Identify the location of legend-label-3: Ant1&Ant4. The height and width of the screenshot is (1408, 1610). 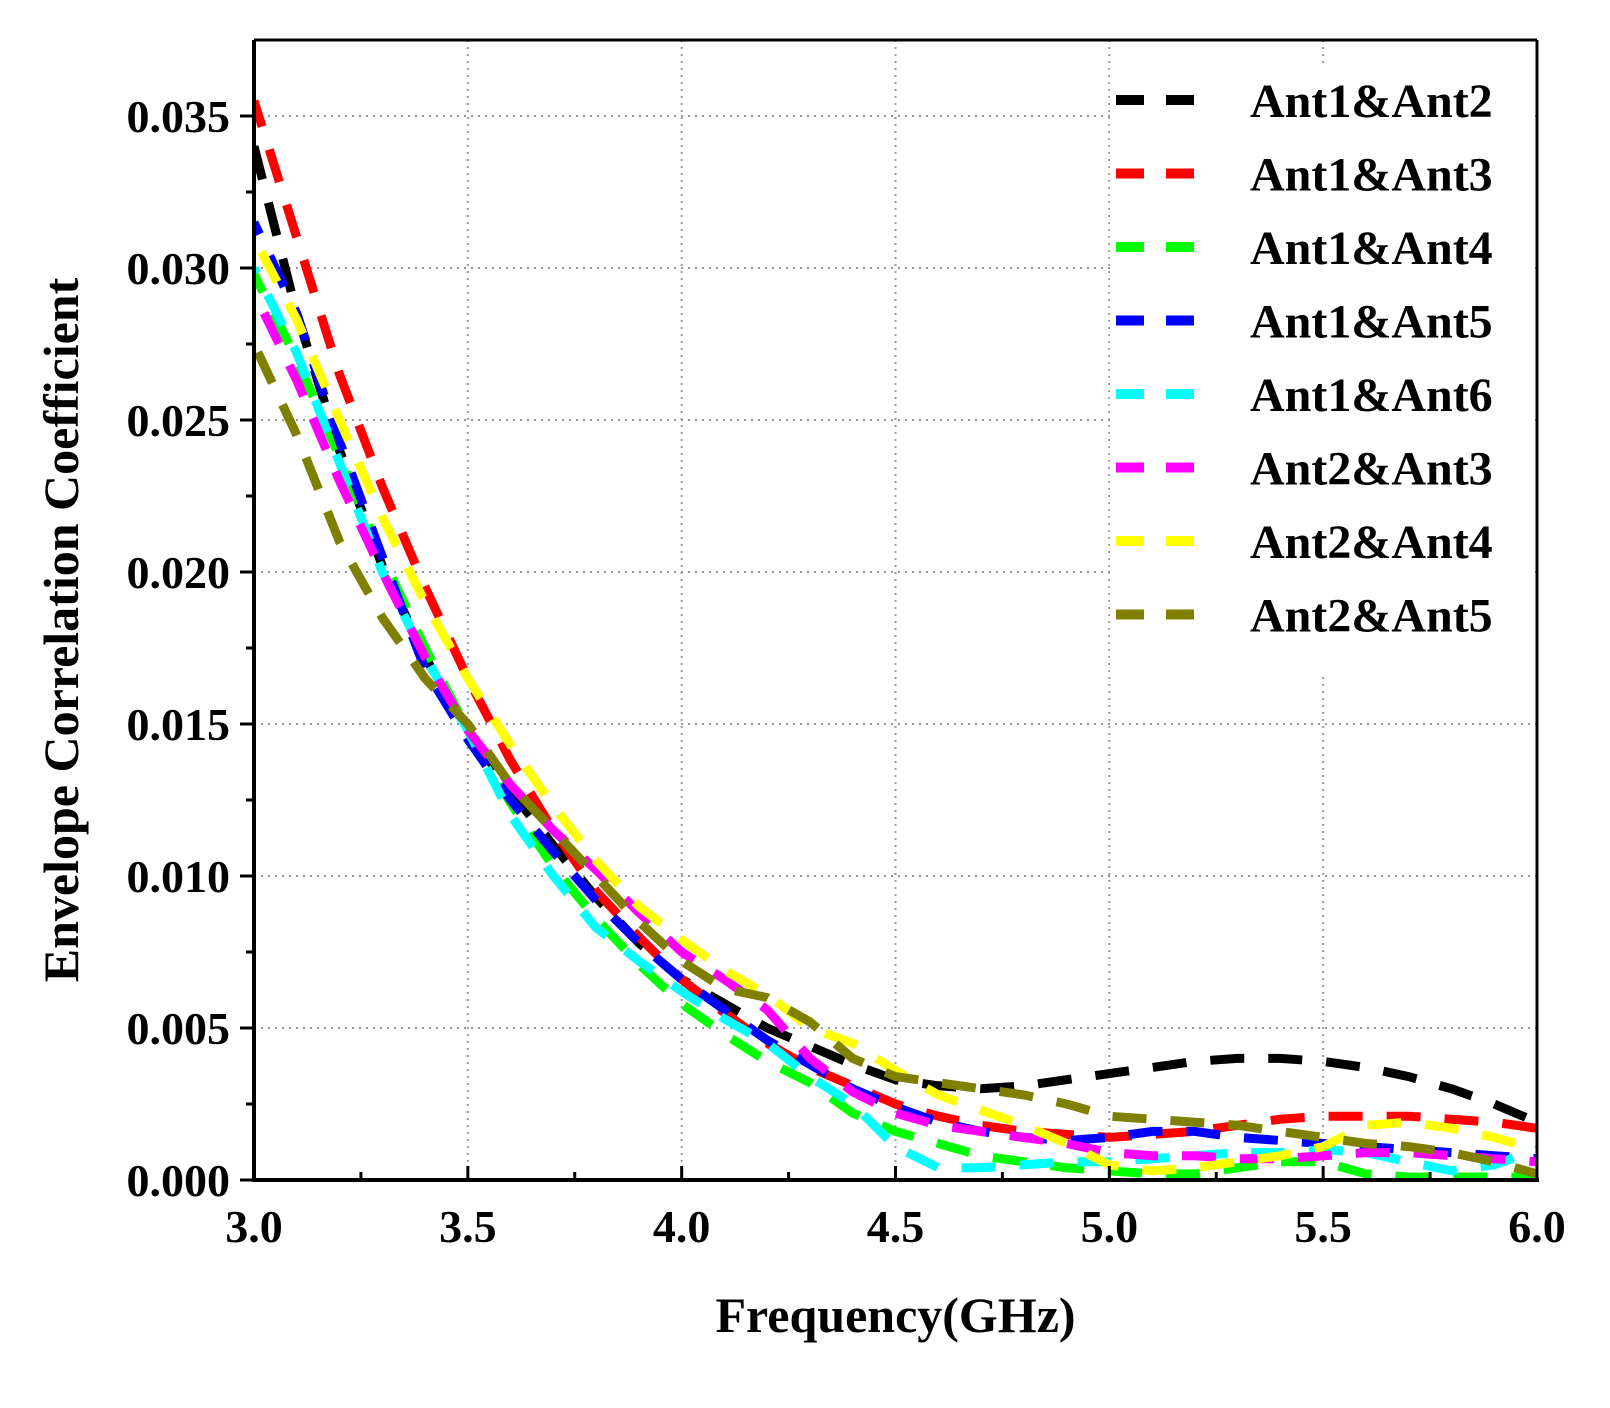
(1371, 248).